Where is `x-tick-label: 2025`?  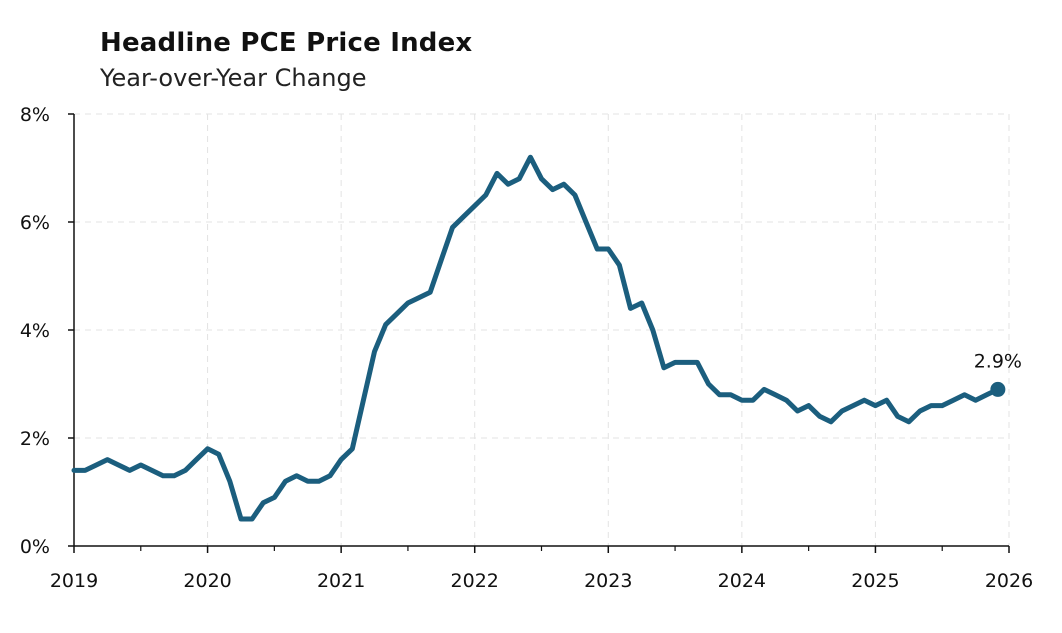
x-tick-label: 2025 is located at coordinates (875, 581).